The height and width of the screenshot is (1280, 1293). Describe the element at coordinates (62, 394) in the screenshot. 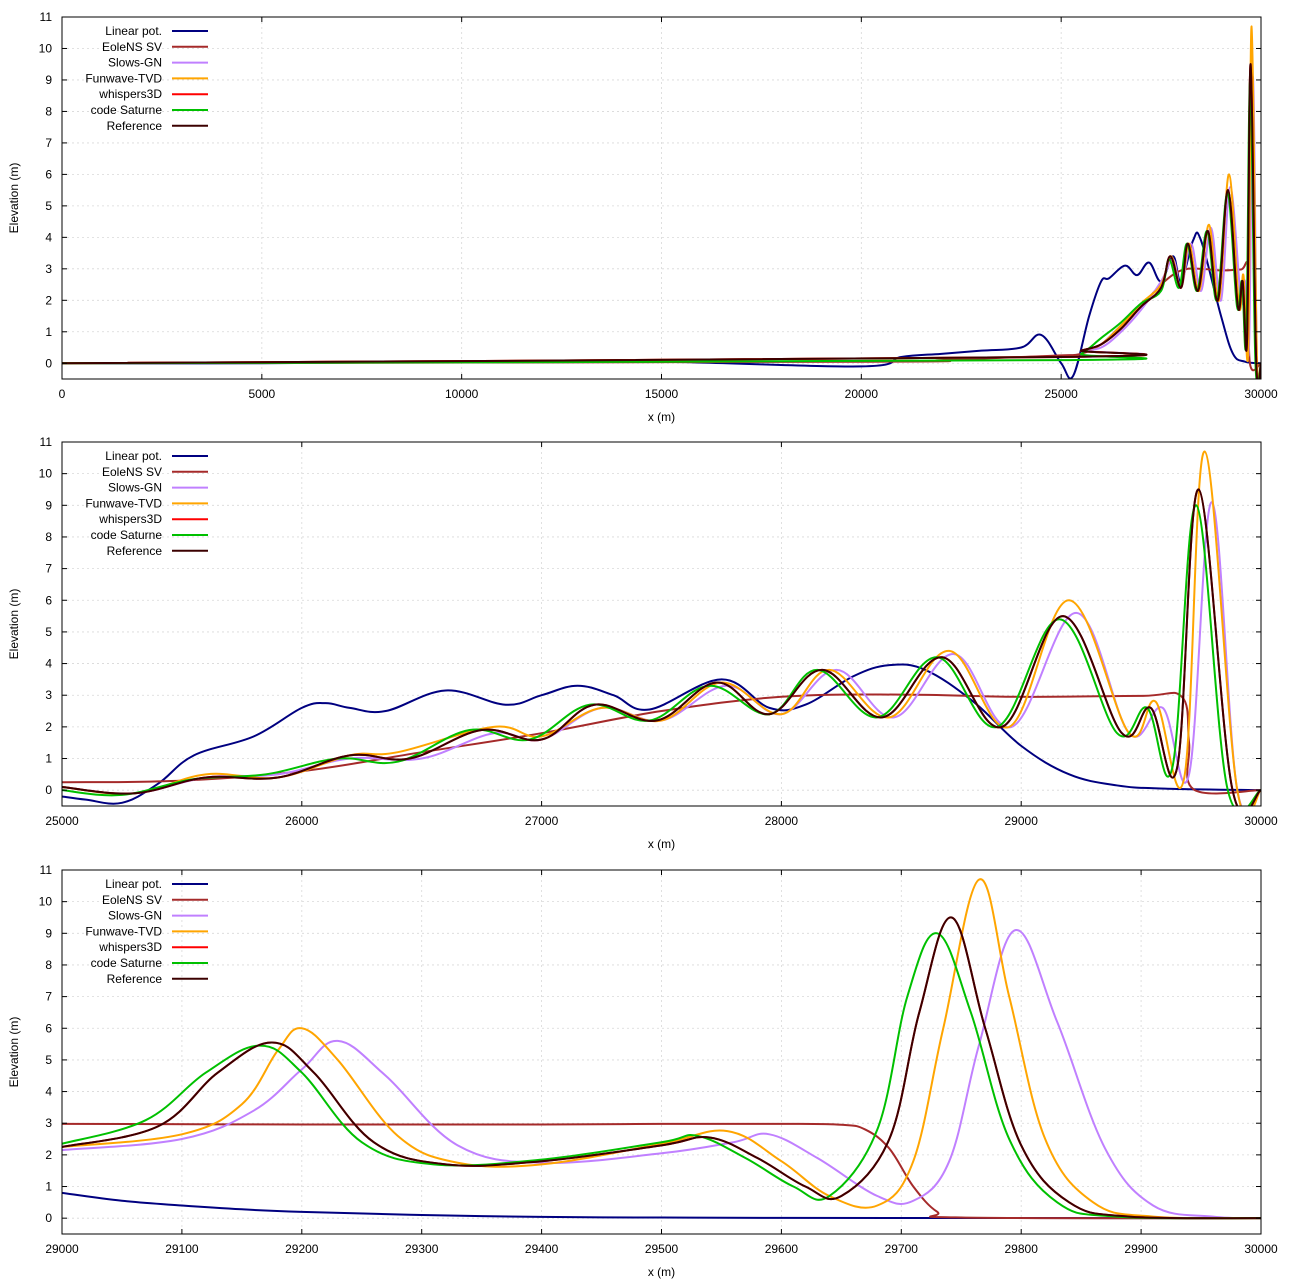

I see `x-tick-label: 0` at that location.